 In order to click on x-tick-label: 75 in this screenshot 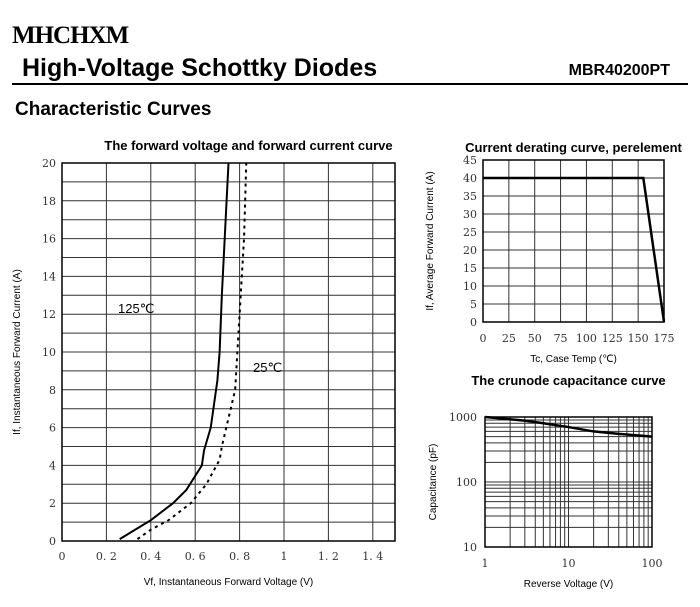, I will do `click(561, 338)`.